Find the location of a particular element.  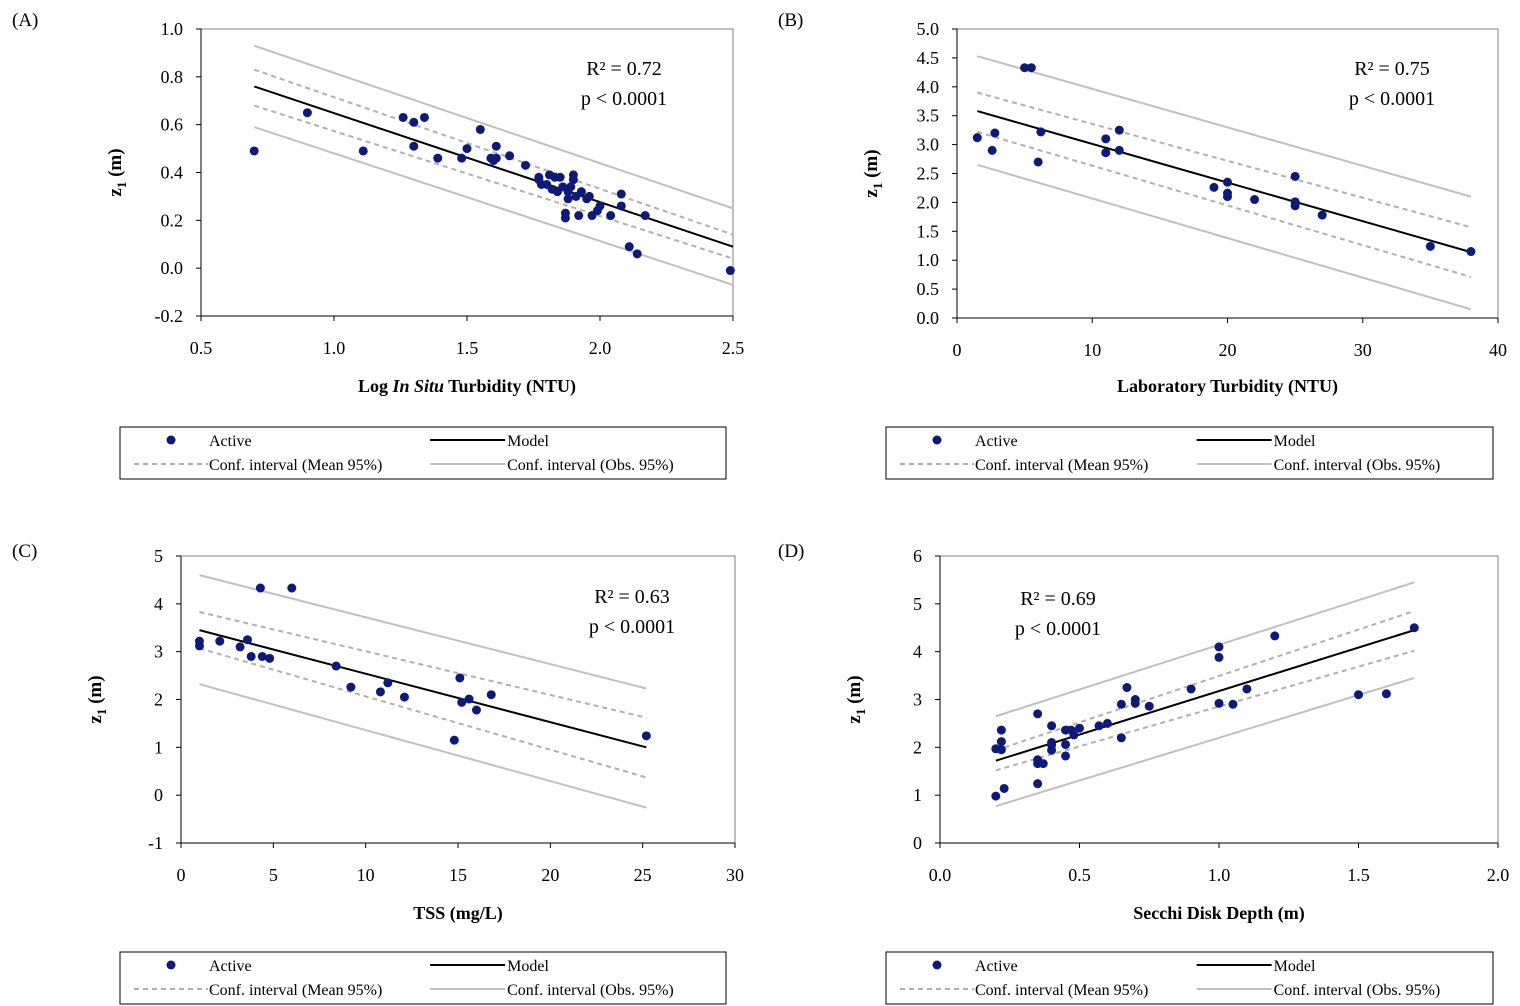

y-tick-label: 1 is located at coordinates (917, 795).